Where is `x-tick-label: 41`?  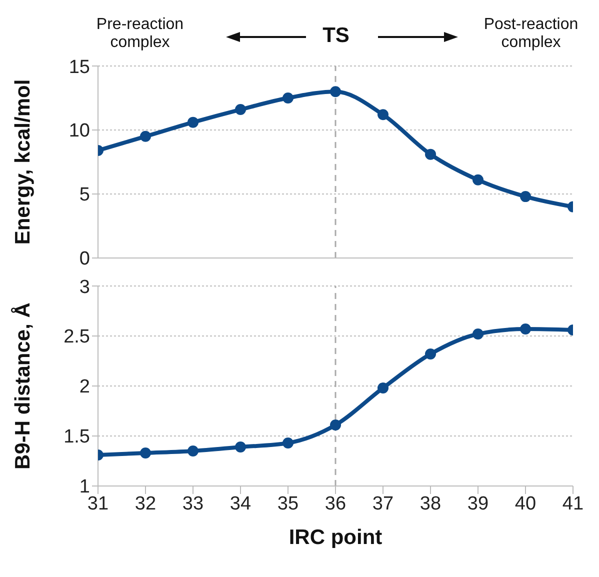
x-tick-label: 41 is located at coordinates (573, 503).